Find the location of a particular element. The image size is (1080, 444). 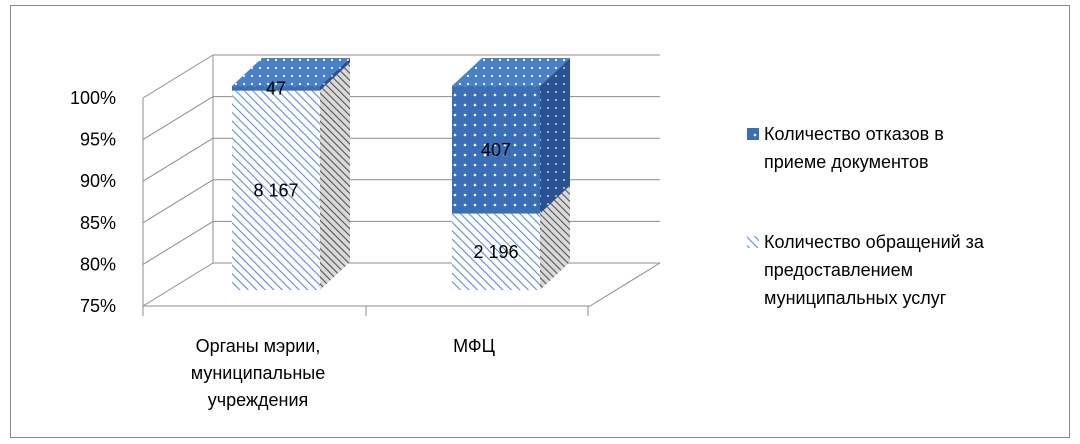

legend-label: Количество отказов в is located at coordinates (854, 134).